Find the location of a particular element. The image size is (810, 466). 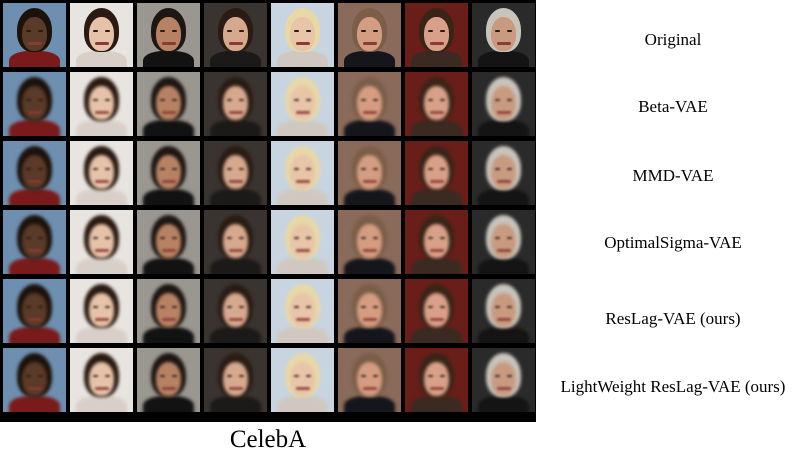

row-label-optimalsigma-vae: OptimalSigma-VAE is located at coordinates (673, 242).